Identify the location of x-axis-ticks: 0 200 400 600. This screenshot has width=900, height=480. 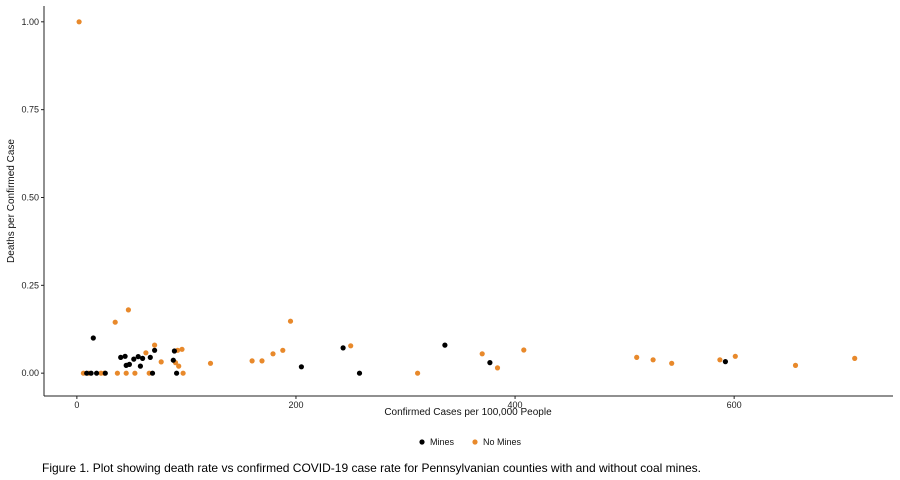
(408, 403).